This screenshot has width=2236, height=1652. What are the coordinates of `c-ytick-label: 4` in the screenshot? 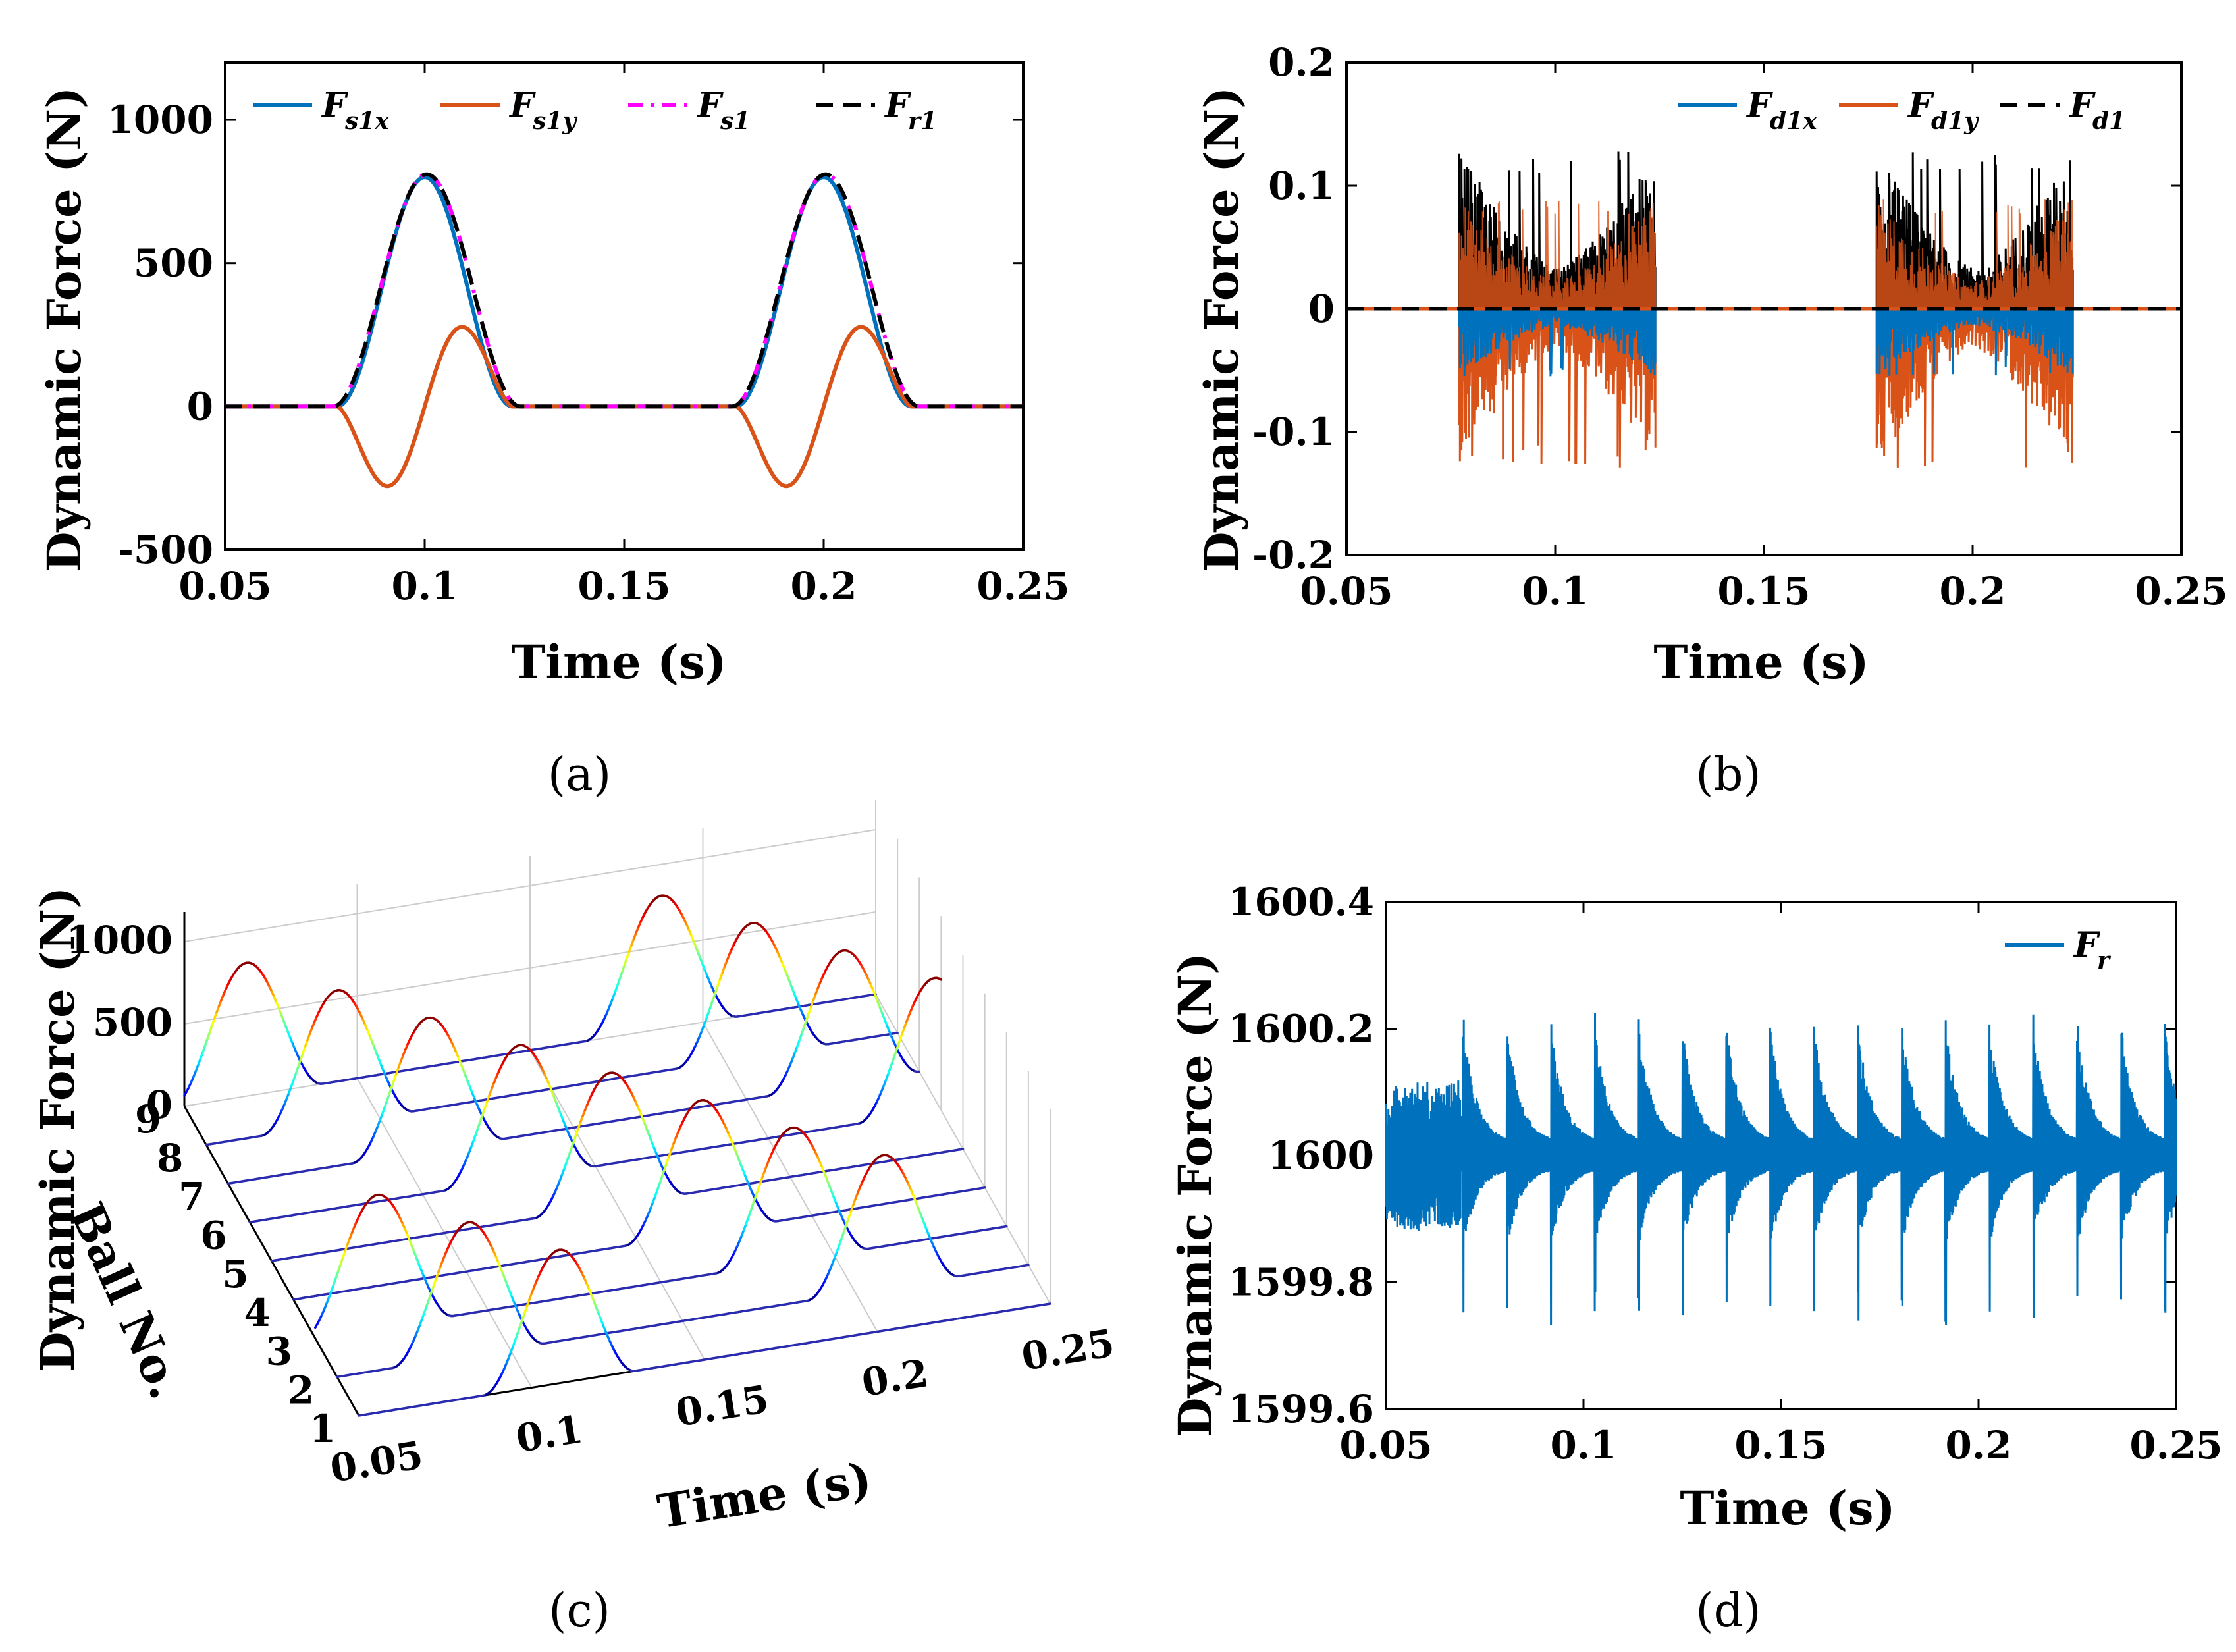 It's located at (257, 1313).